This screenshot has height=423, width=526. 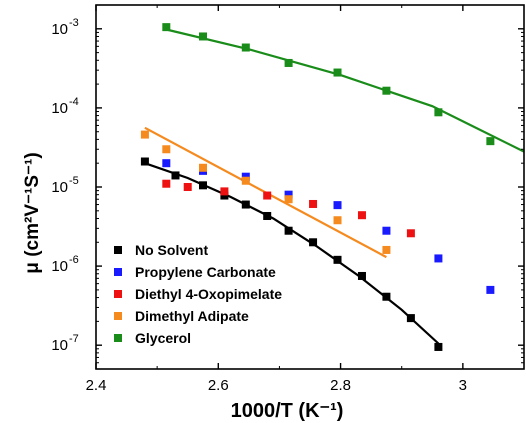 What do you see at coordinates (74, 23) in the screenshot?
I see `y-tick-exponent: -3` at bounding box center [74, 23].